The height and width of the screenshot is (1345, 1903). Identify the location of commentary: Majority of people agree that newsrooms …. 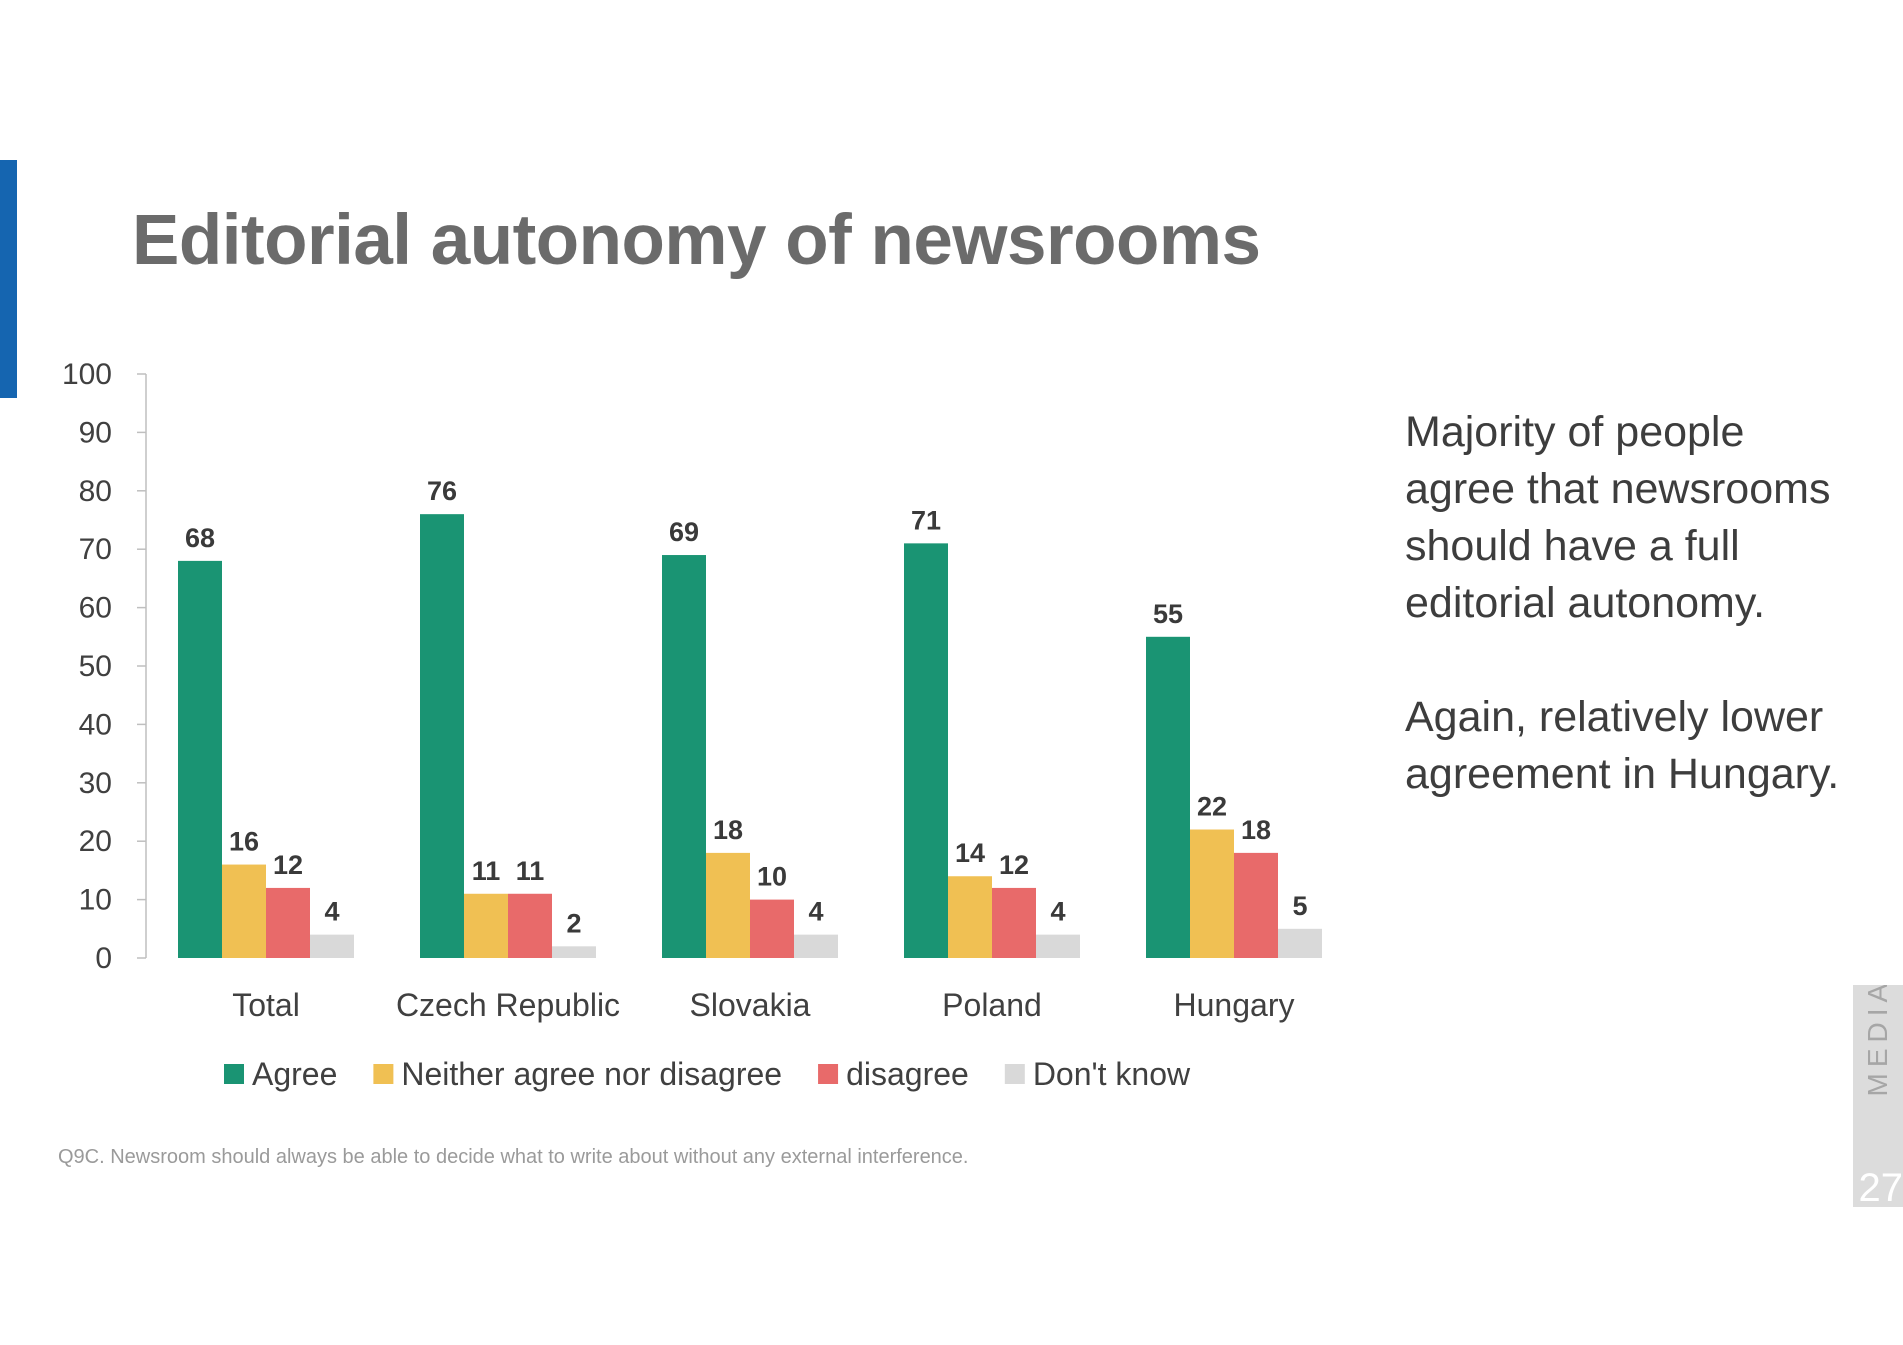
(1625, 603).